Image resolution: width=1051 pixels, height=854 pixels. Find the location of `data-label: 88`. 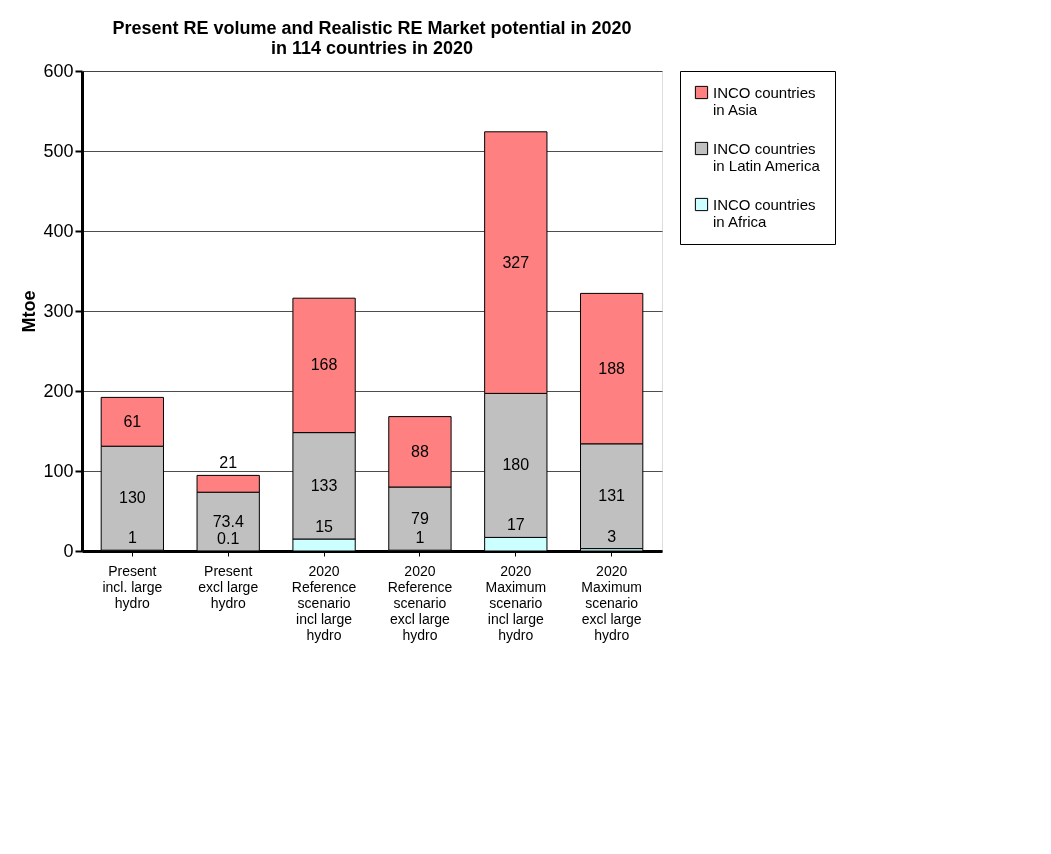

data-label: 88 is located at coordinates (420, 451).